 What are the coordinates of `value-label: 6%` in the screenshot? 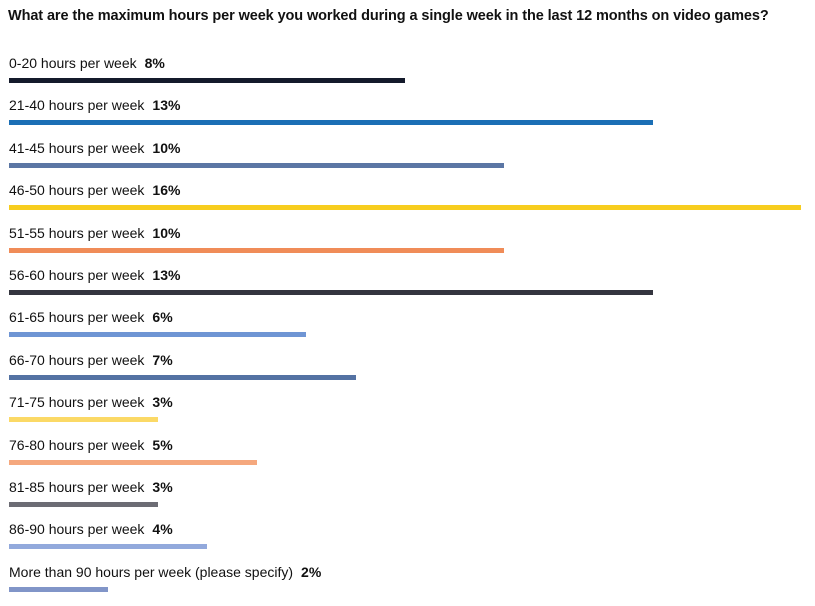 It's located at (162, 317).